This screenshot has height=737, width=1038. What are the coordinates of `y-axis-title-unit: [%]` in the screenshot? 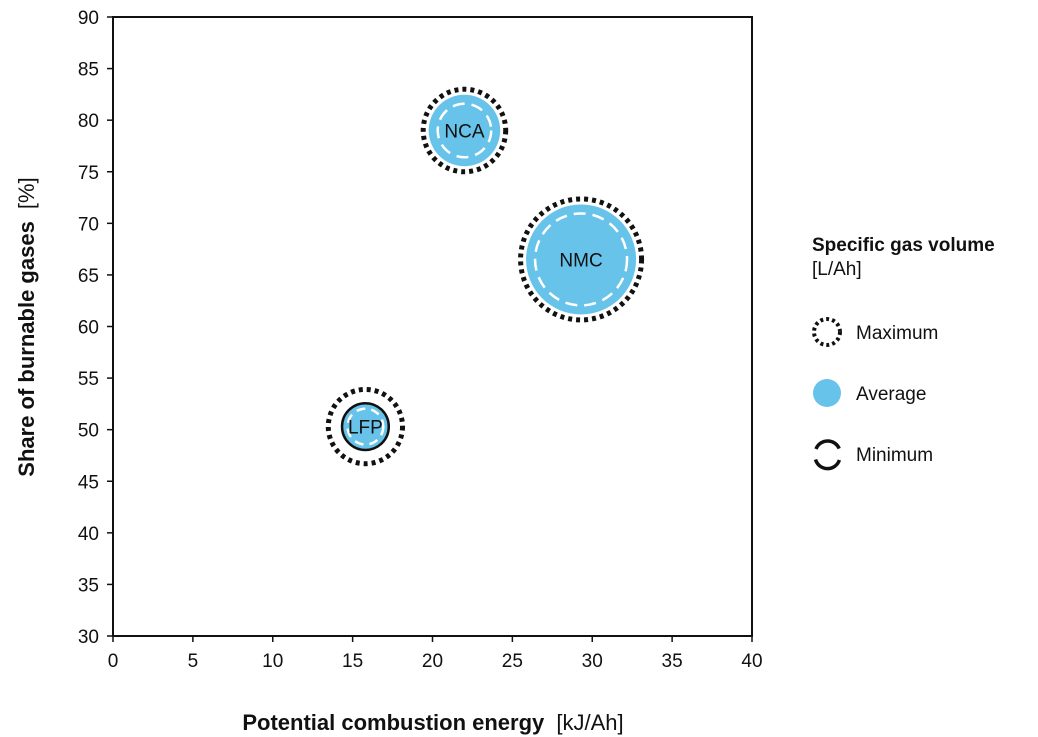 It's located at (26, 193).